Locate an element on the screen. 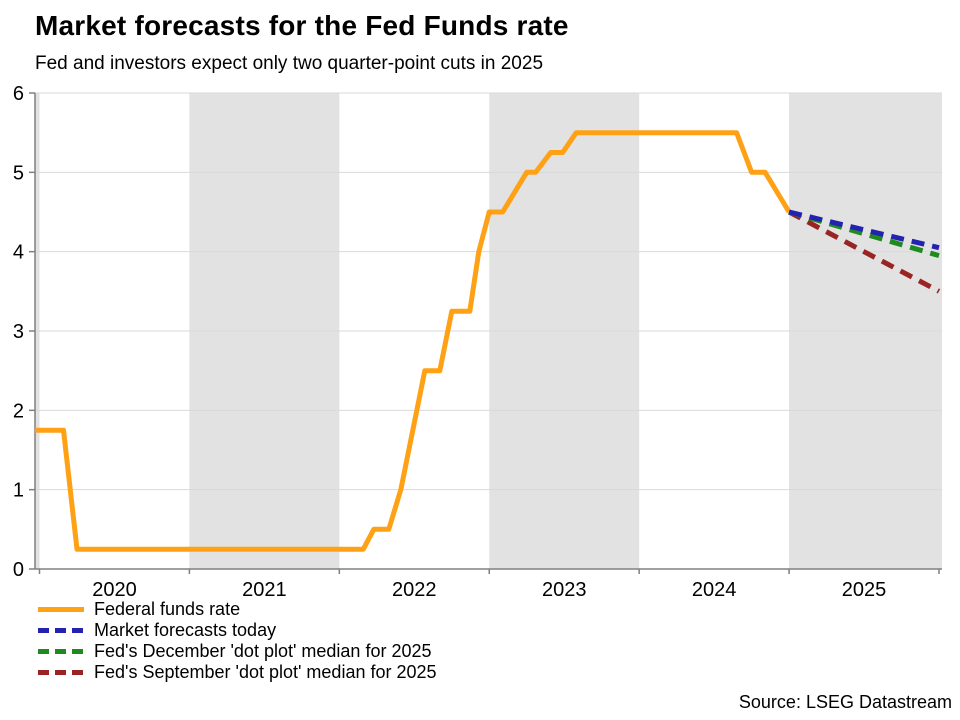 This screenshot has height=720, width=960. y-tick-label: 3 is located at coordinates (18, 332).